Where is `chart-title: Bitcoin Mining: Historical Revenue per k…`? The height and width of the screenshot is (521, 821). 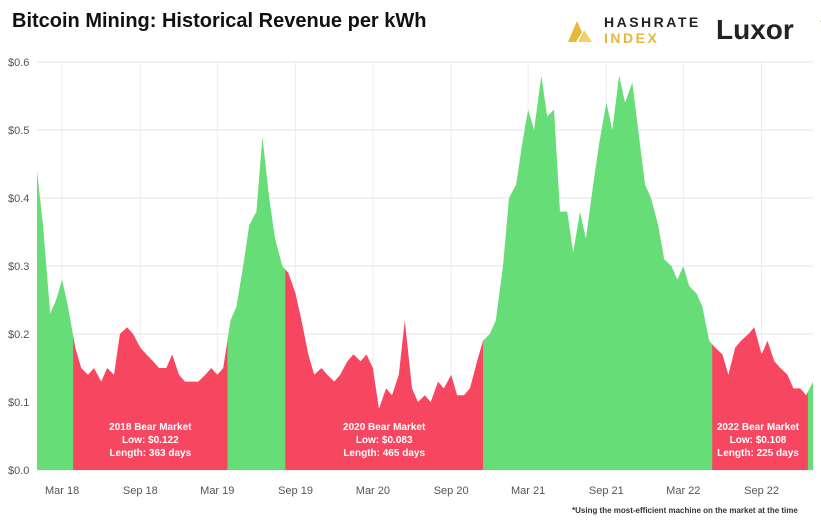 chart-title: Bitcoin Mining: Historical Revenue per k… is located at coordinates (219, 21).